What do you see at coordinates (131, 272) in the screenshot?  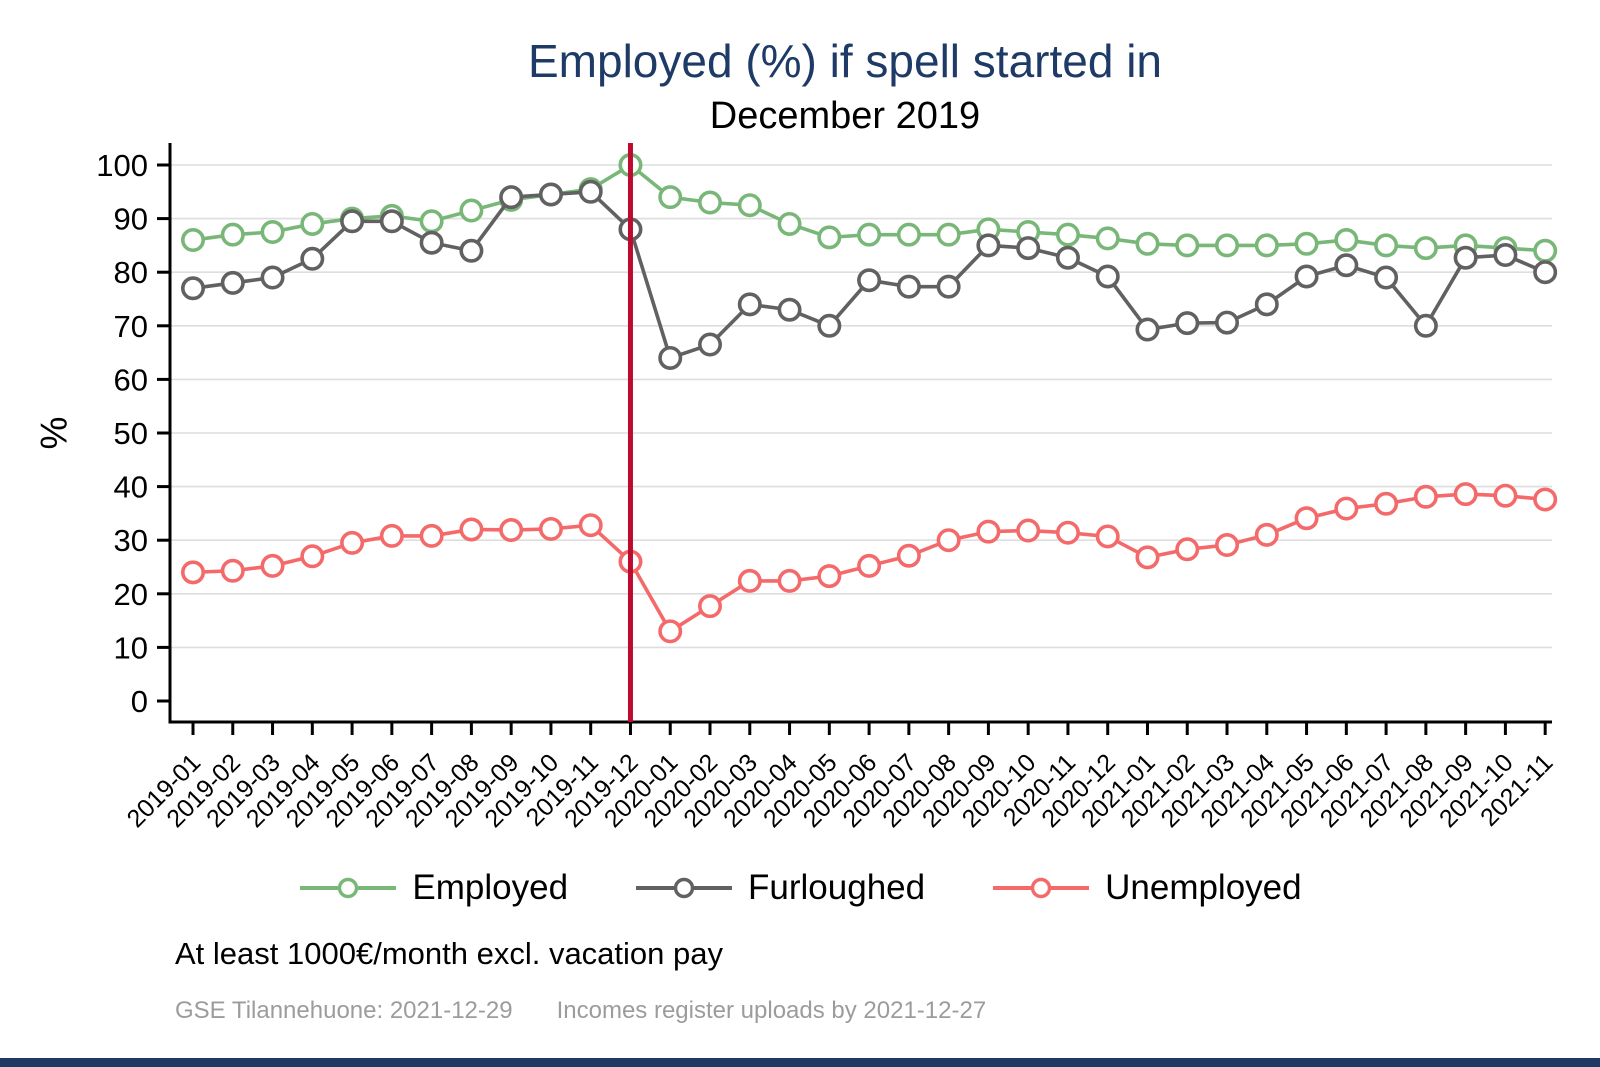 I see `svg-text: 80` at bounding box center [131, 272].